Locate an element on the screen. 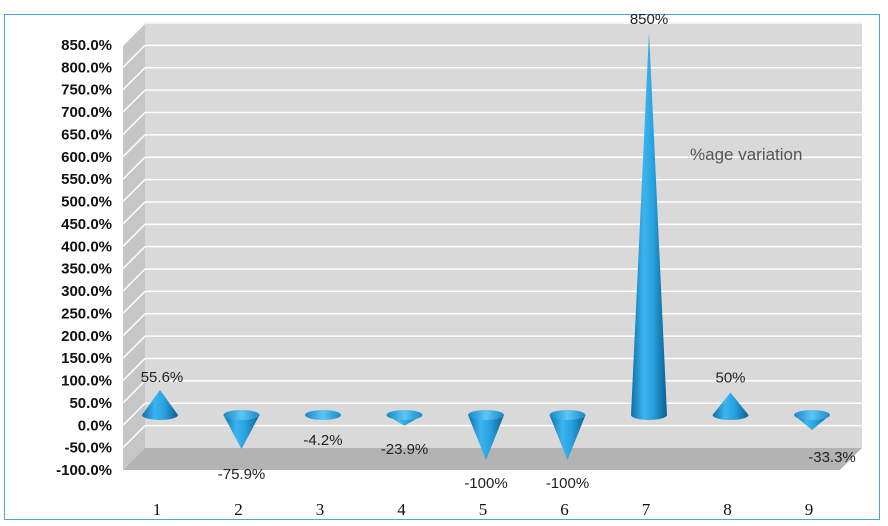 This screenshot has height=526, width=888. data-label: -75.9% is located at coordinates (242, 474).